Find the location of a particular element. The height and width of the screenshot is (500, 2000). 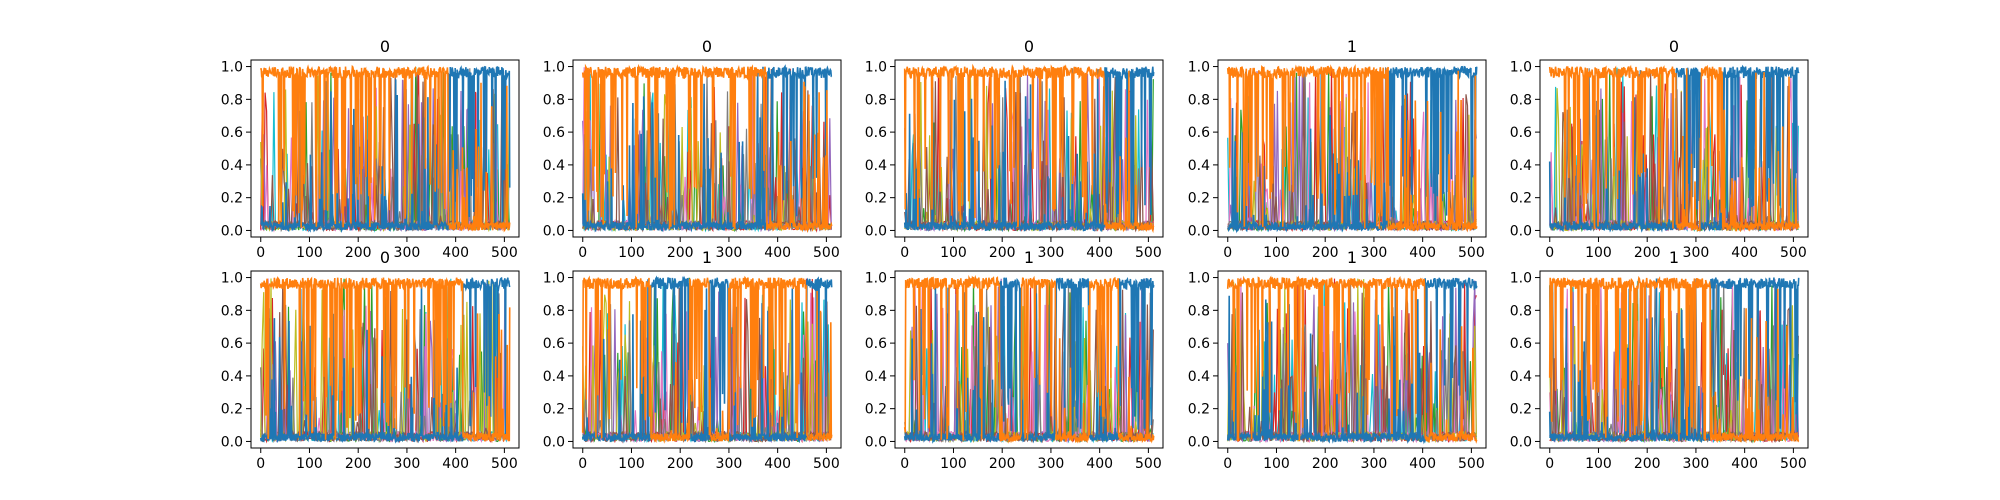

subplot-5: 00 100 200 300 400 5000.00.20.40.60.81.0 is located at coordinates (1659, 149).